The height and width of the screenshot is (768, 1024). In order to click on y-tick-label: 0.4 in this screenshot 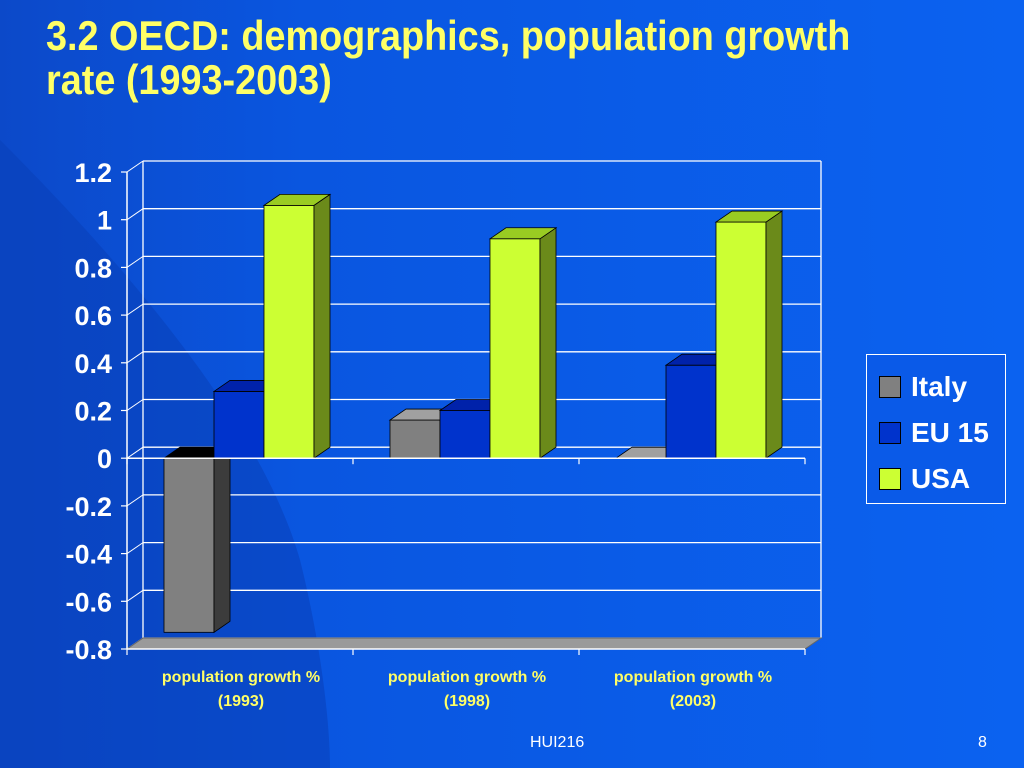, I will do `click(93, 364)`.